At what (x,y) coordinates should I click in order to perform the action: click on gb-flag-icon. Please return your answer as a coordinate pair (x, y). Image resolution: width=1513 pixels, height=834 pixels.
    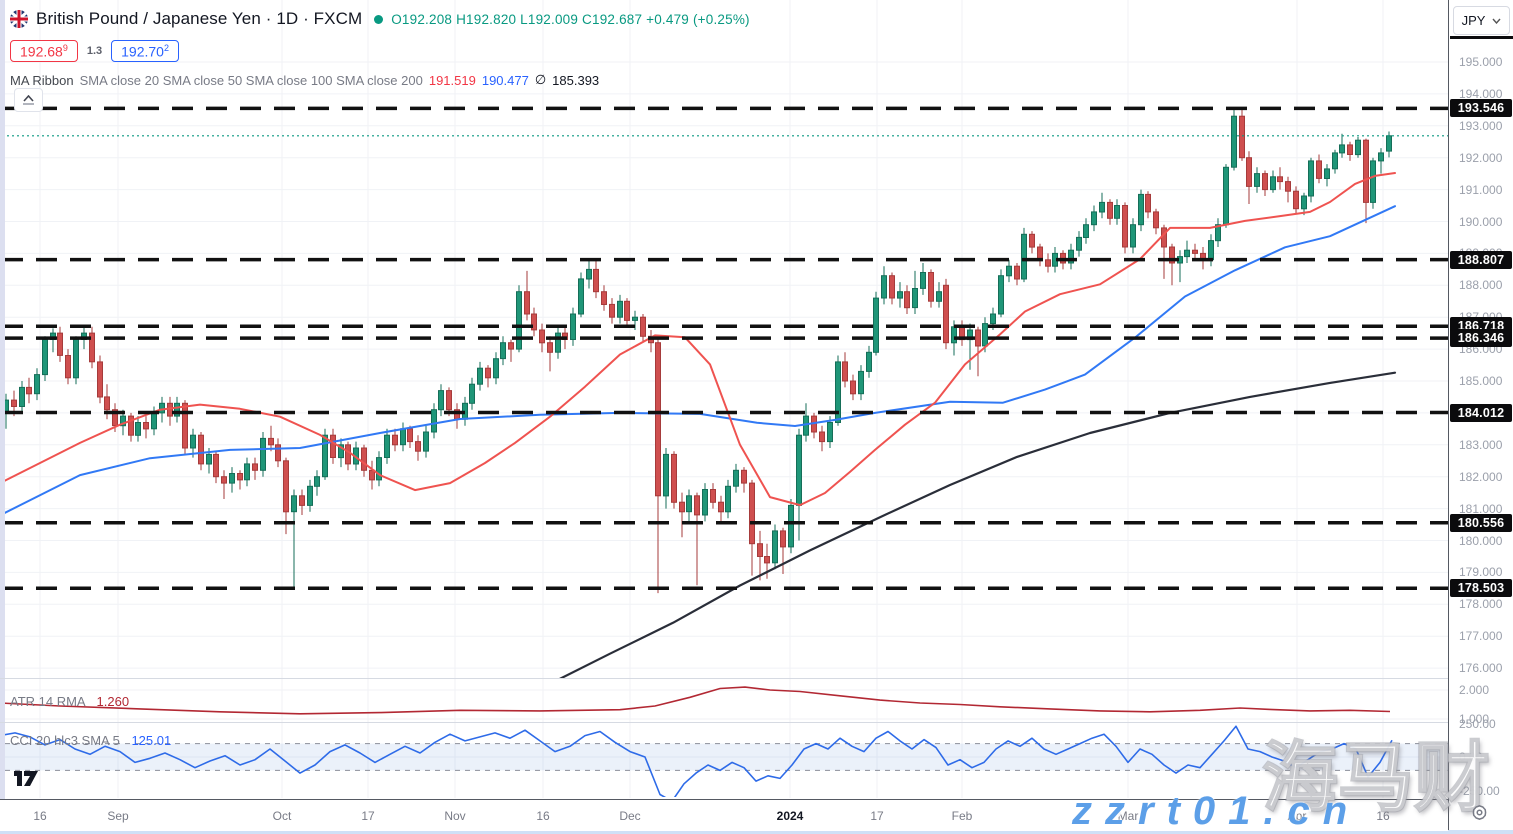
    Looking at the image, I should click on (19, 19).